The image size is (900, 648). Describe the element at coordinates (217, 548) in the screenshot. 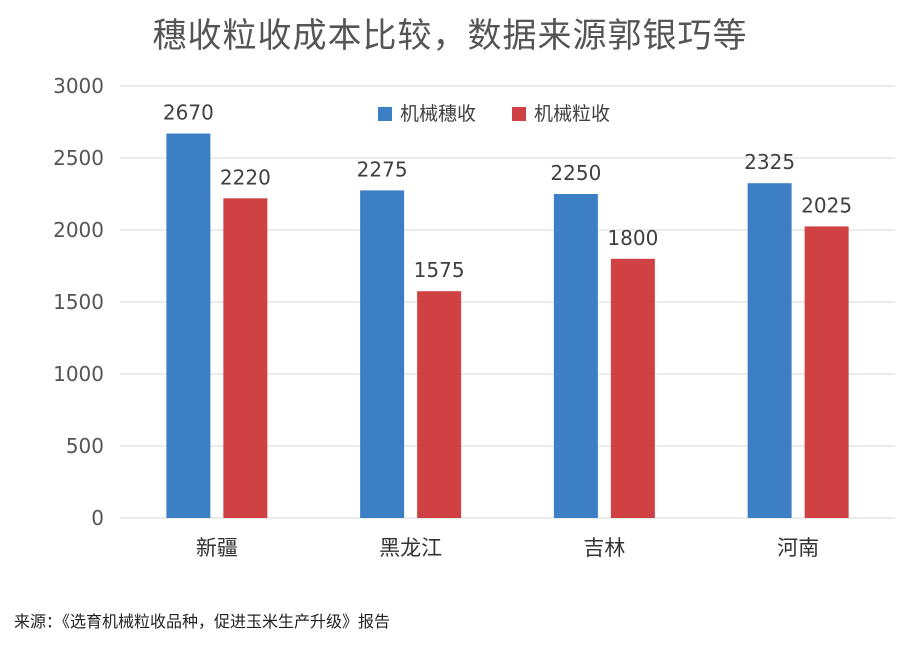

I see `category-label: 新疆` at that location.